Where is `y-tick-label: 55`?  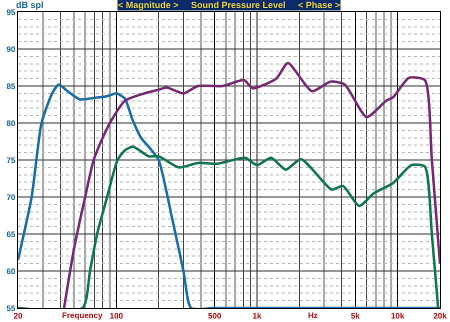
y-tick-label: 55 is located at coordinates (11, 308).